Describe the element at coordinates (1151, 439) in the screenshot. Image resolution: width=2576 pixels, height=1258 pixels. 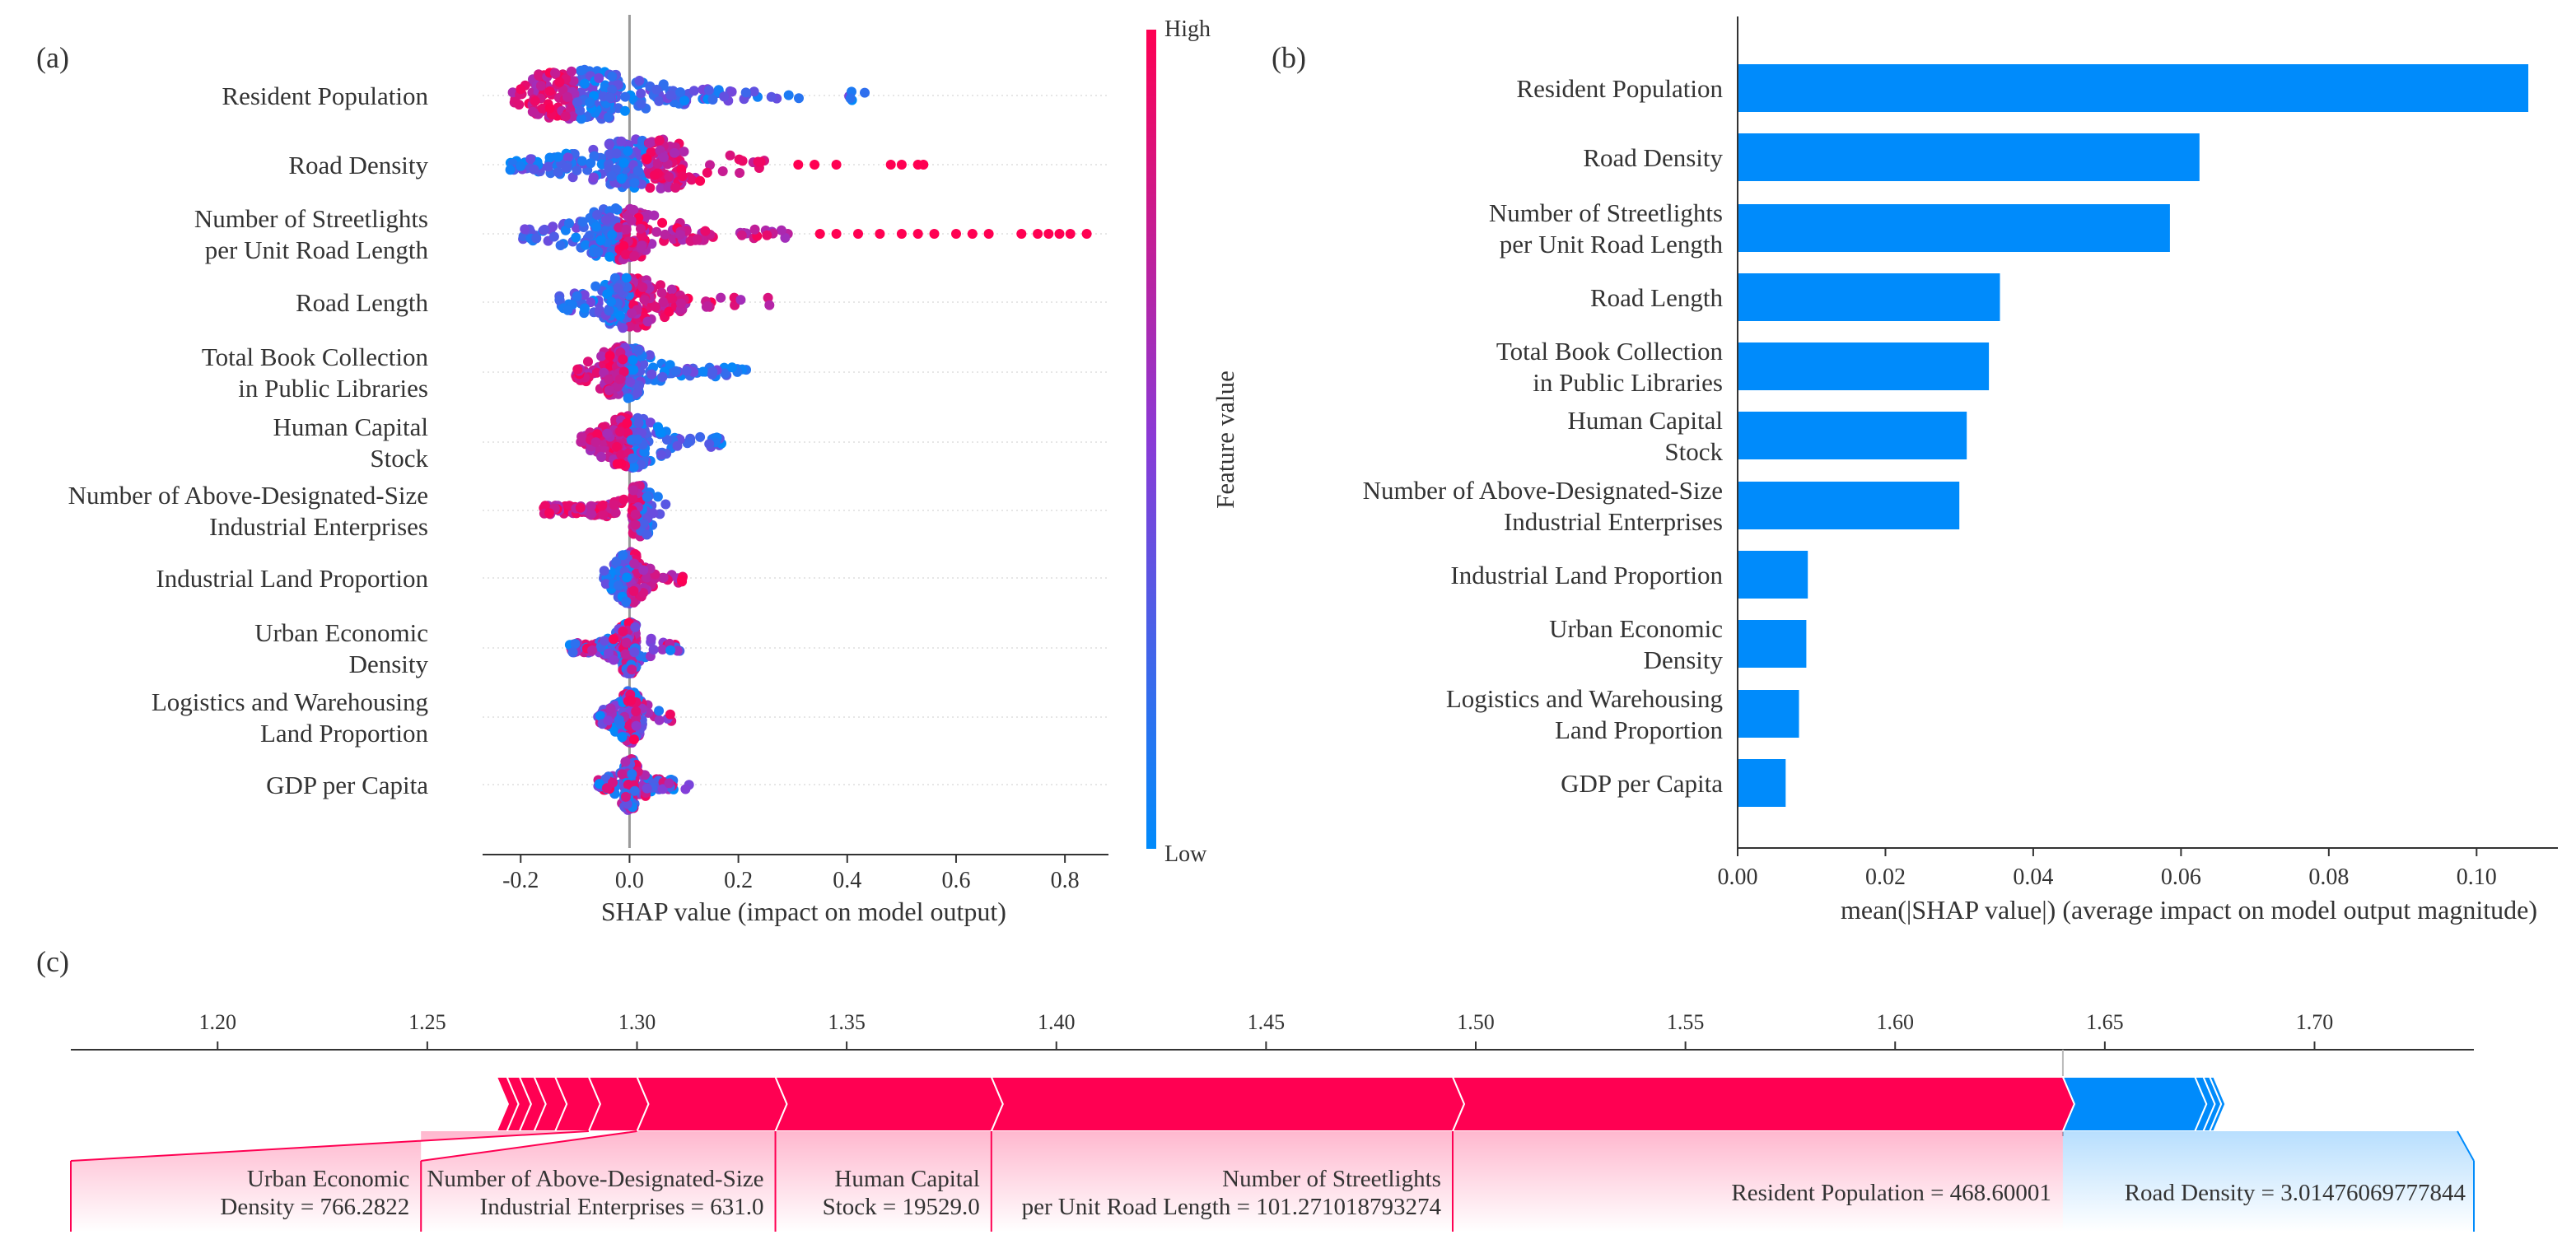
I see `colorbar` at that location.